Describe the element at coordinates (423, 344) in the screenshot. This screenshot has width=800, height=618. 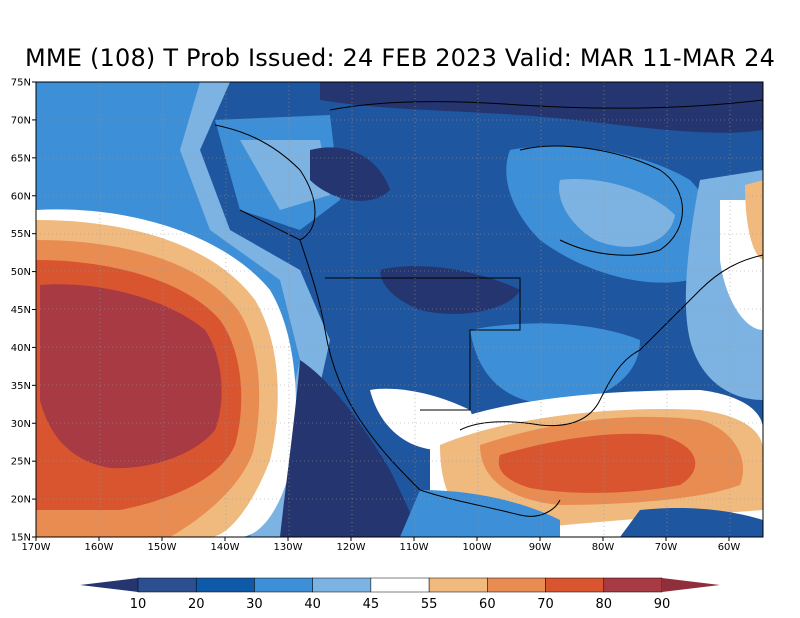
I see `us-border` at that location.